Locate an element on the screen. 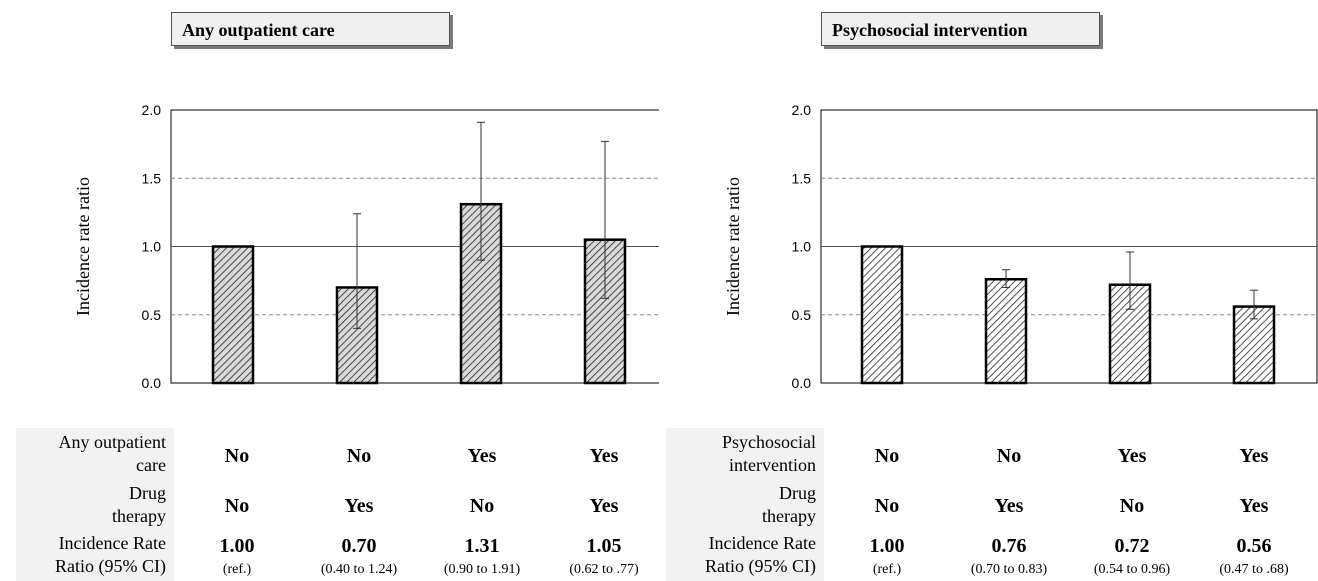 Image resolution: width=1318 pixels, height=581 pixels. chart-title: Any outpatient care is located at coordinates (310, 29).